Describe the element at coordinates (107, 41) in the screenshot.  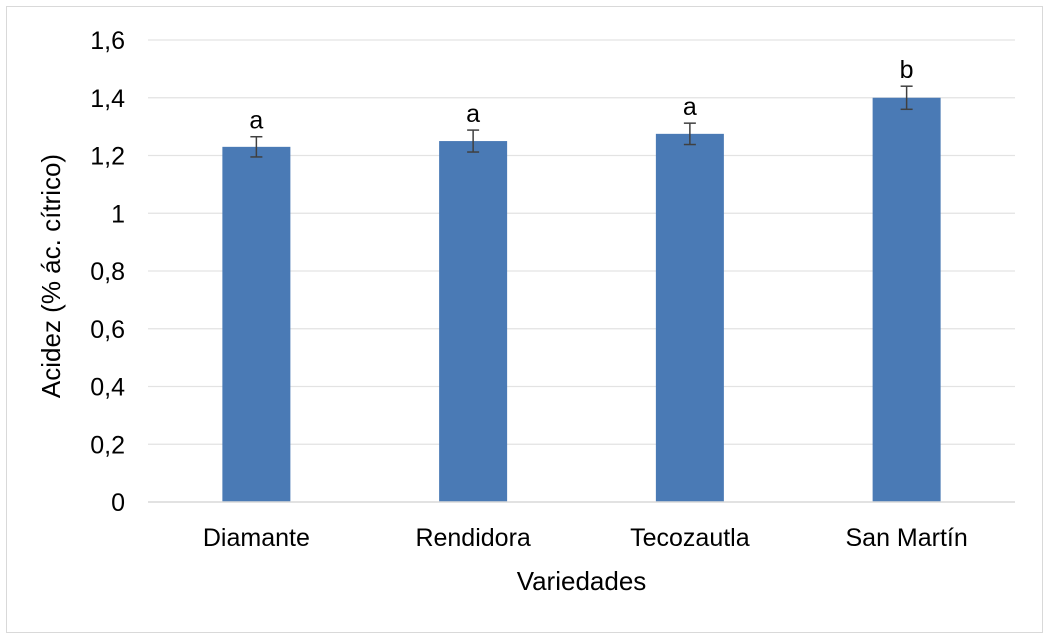
I see `y-tick-label: 1,6` at that location.